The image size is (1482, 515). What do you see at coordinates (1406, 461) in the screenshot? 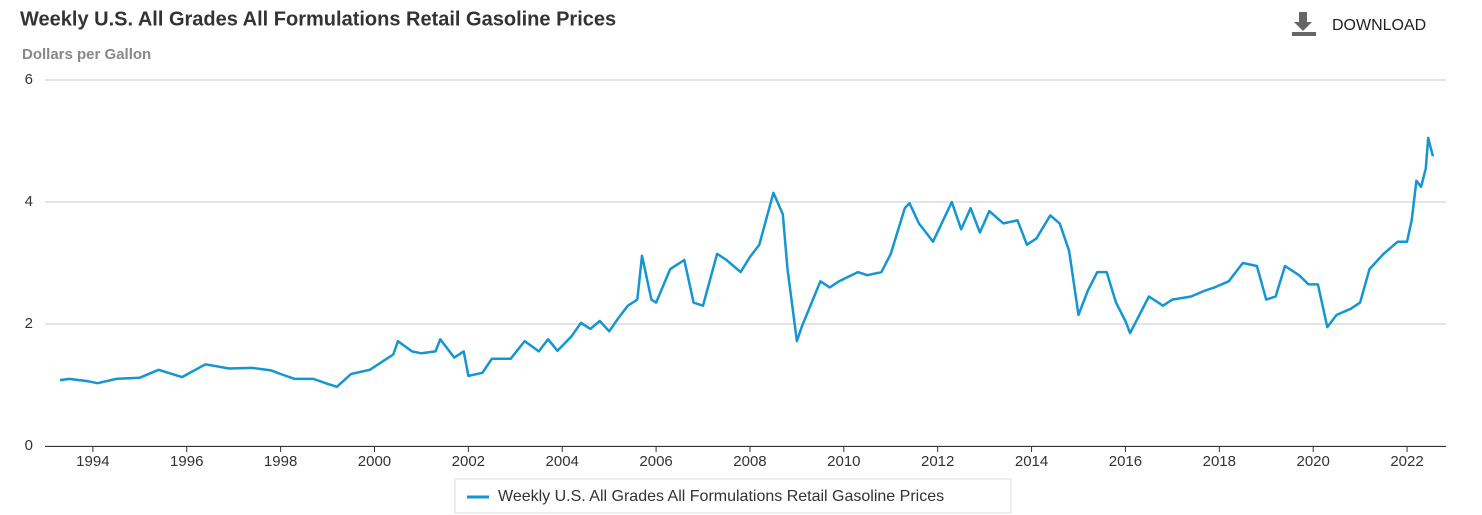
I see `x-tick-label: 2022` at bounding box center [1406, 461].